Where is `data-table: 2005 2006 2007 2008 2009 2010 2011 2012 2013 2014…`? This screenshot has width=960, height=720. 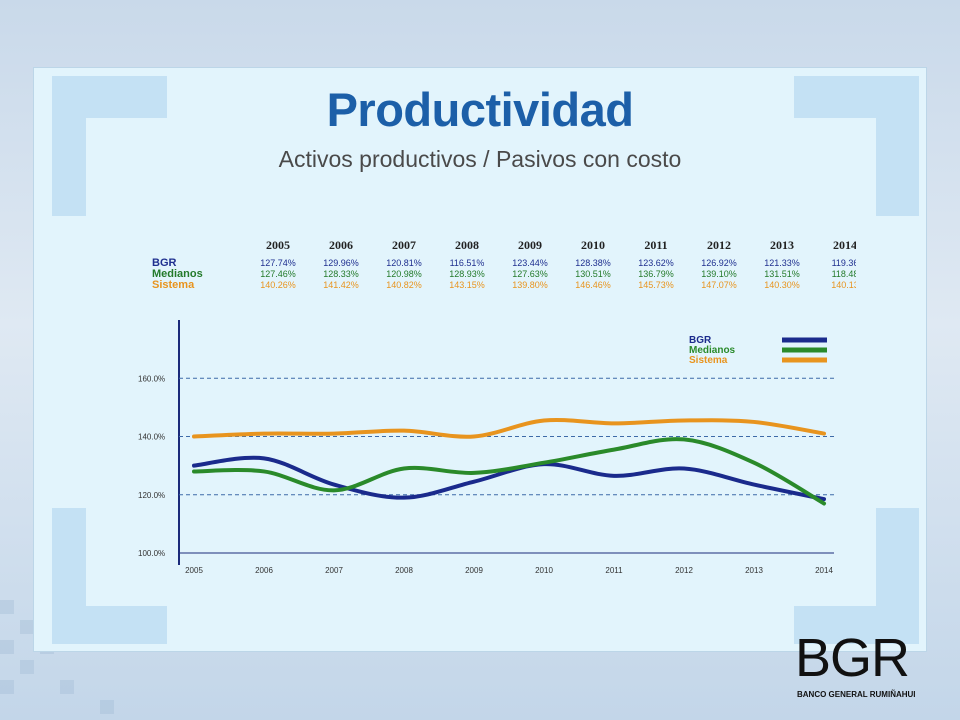
data-table: 2005 2006 2007 2008 2009 2010 2011 2012 2013 2014… is located at coordinates (504, 267).